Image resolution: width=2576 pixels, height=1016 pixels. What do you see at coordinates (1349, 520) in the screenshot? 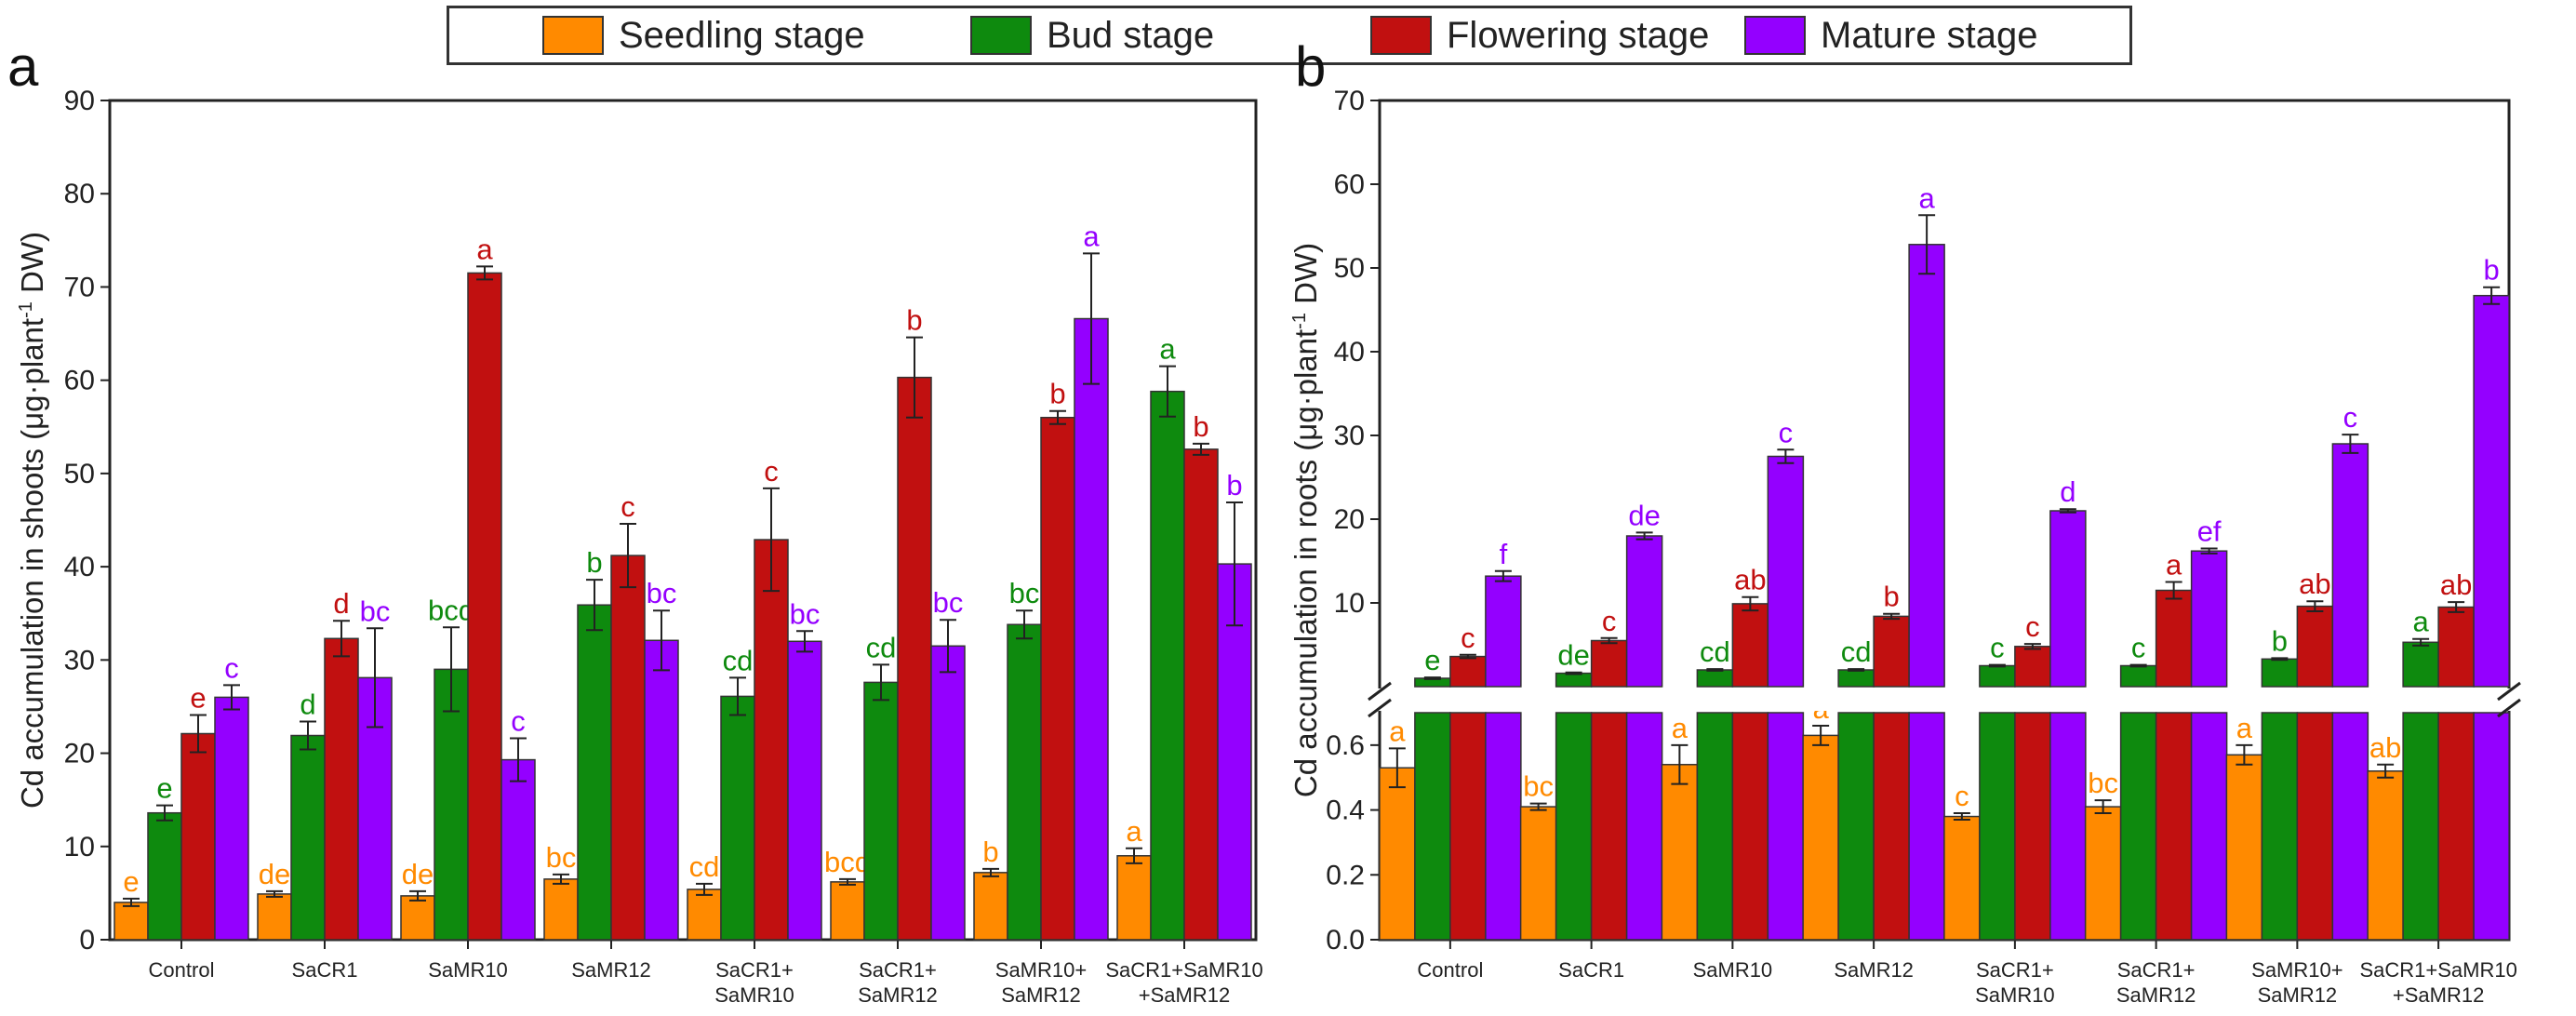
I see `y-tick-label-b-upper: 20` at bounding box center [1349, 520].